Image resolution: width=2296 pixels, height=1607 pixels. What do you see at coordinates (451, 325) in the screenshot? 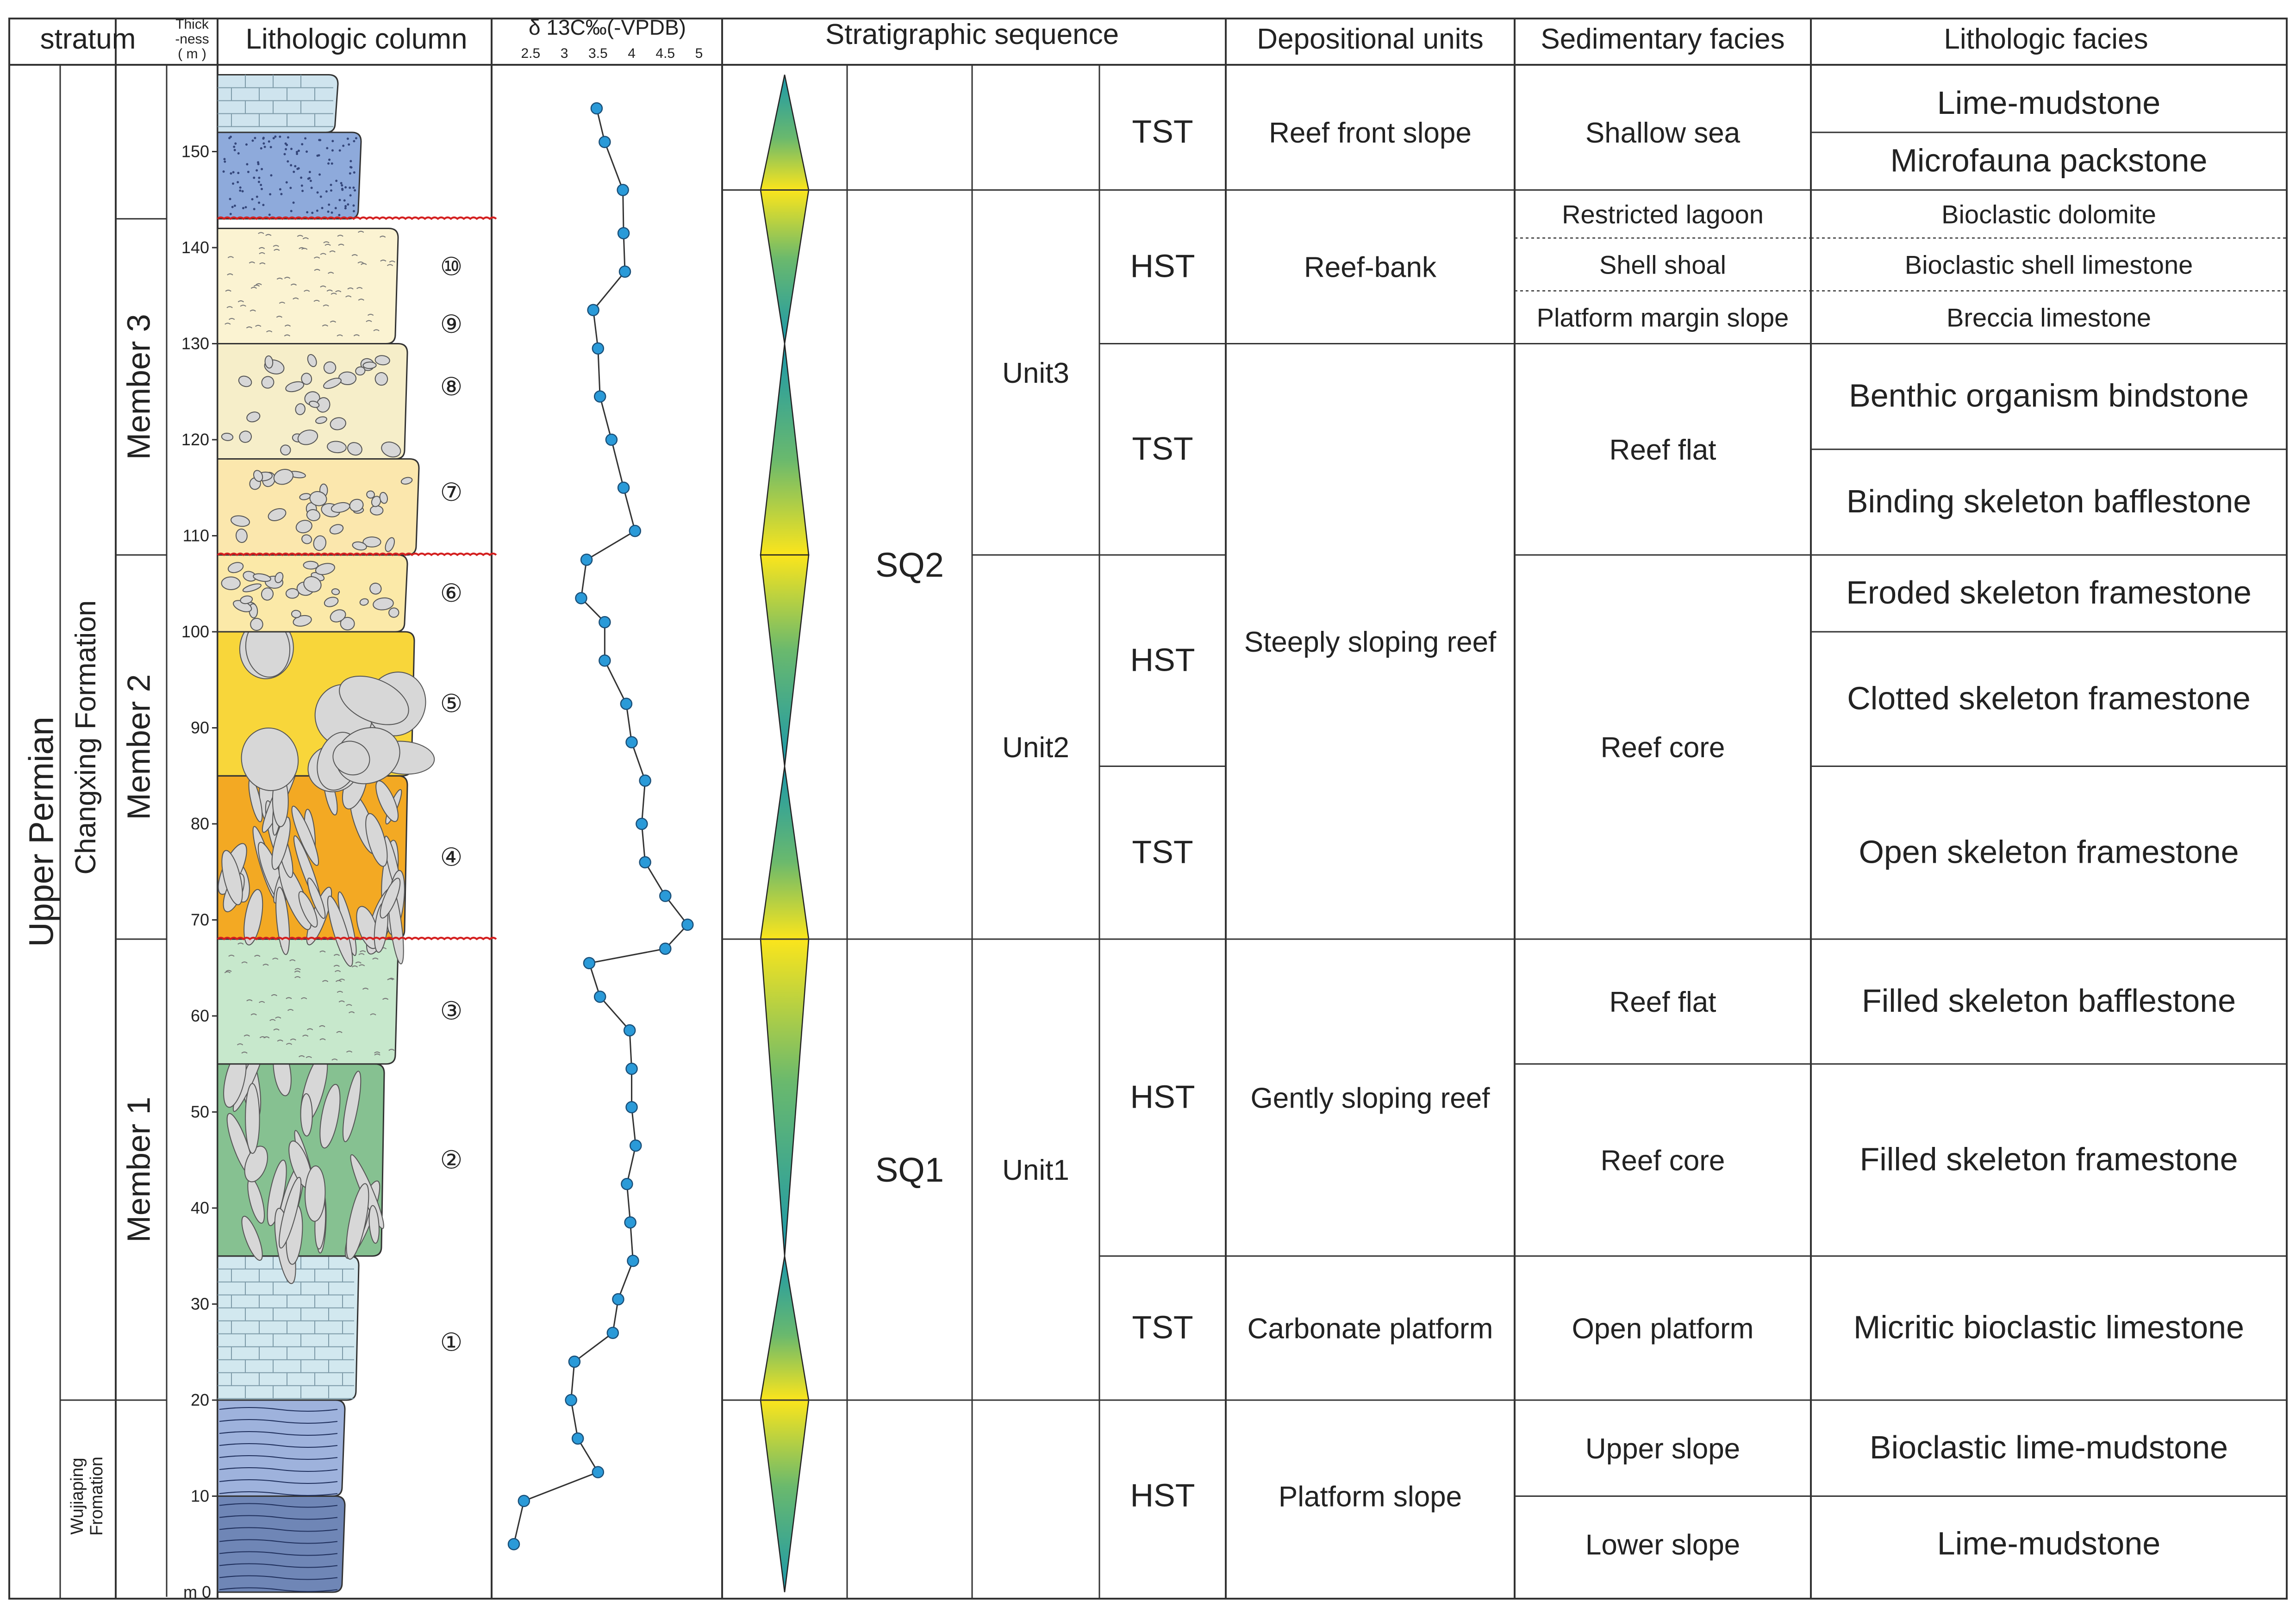
I see `layer-marker: ⑨` at bounding box center [451, 325].